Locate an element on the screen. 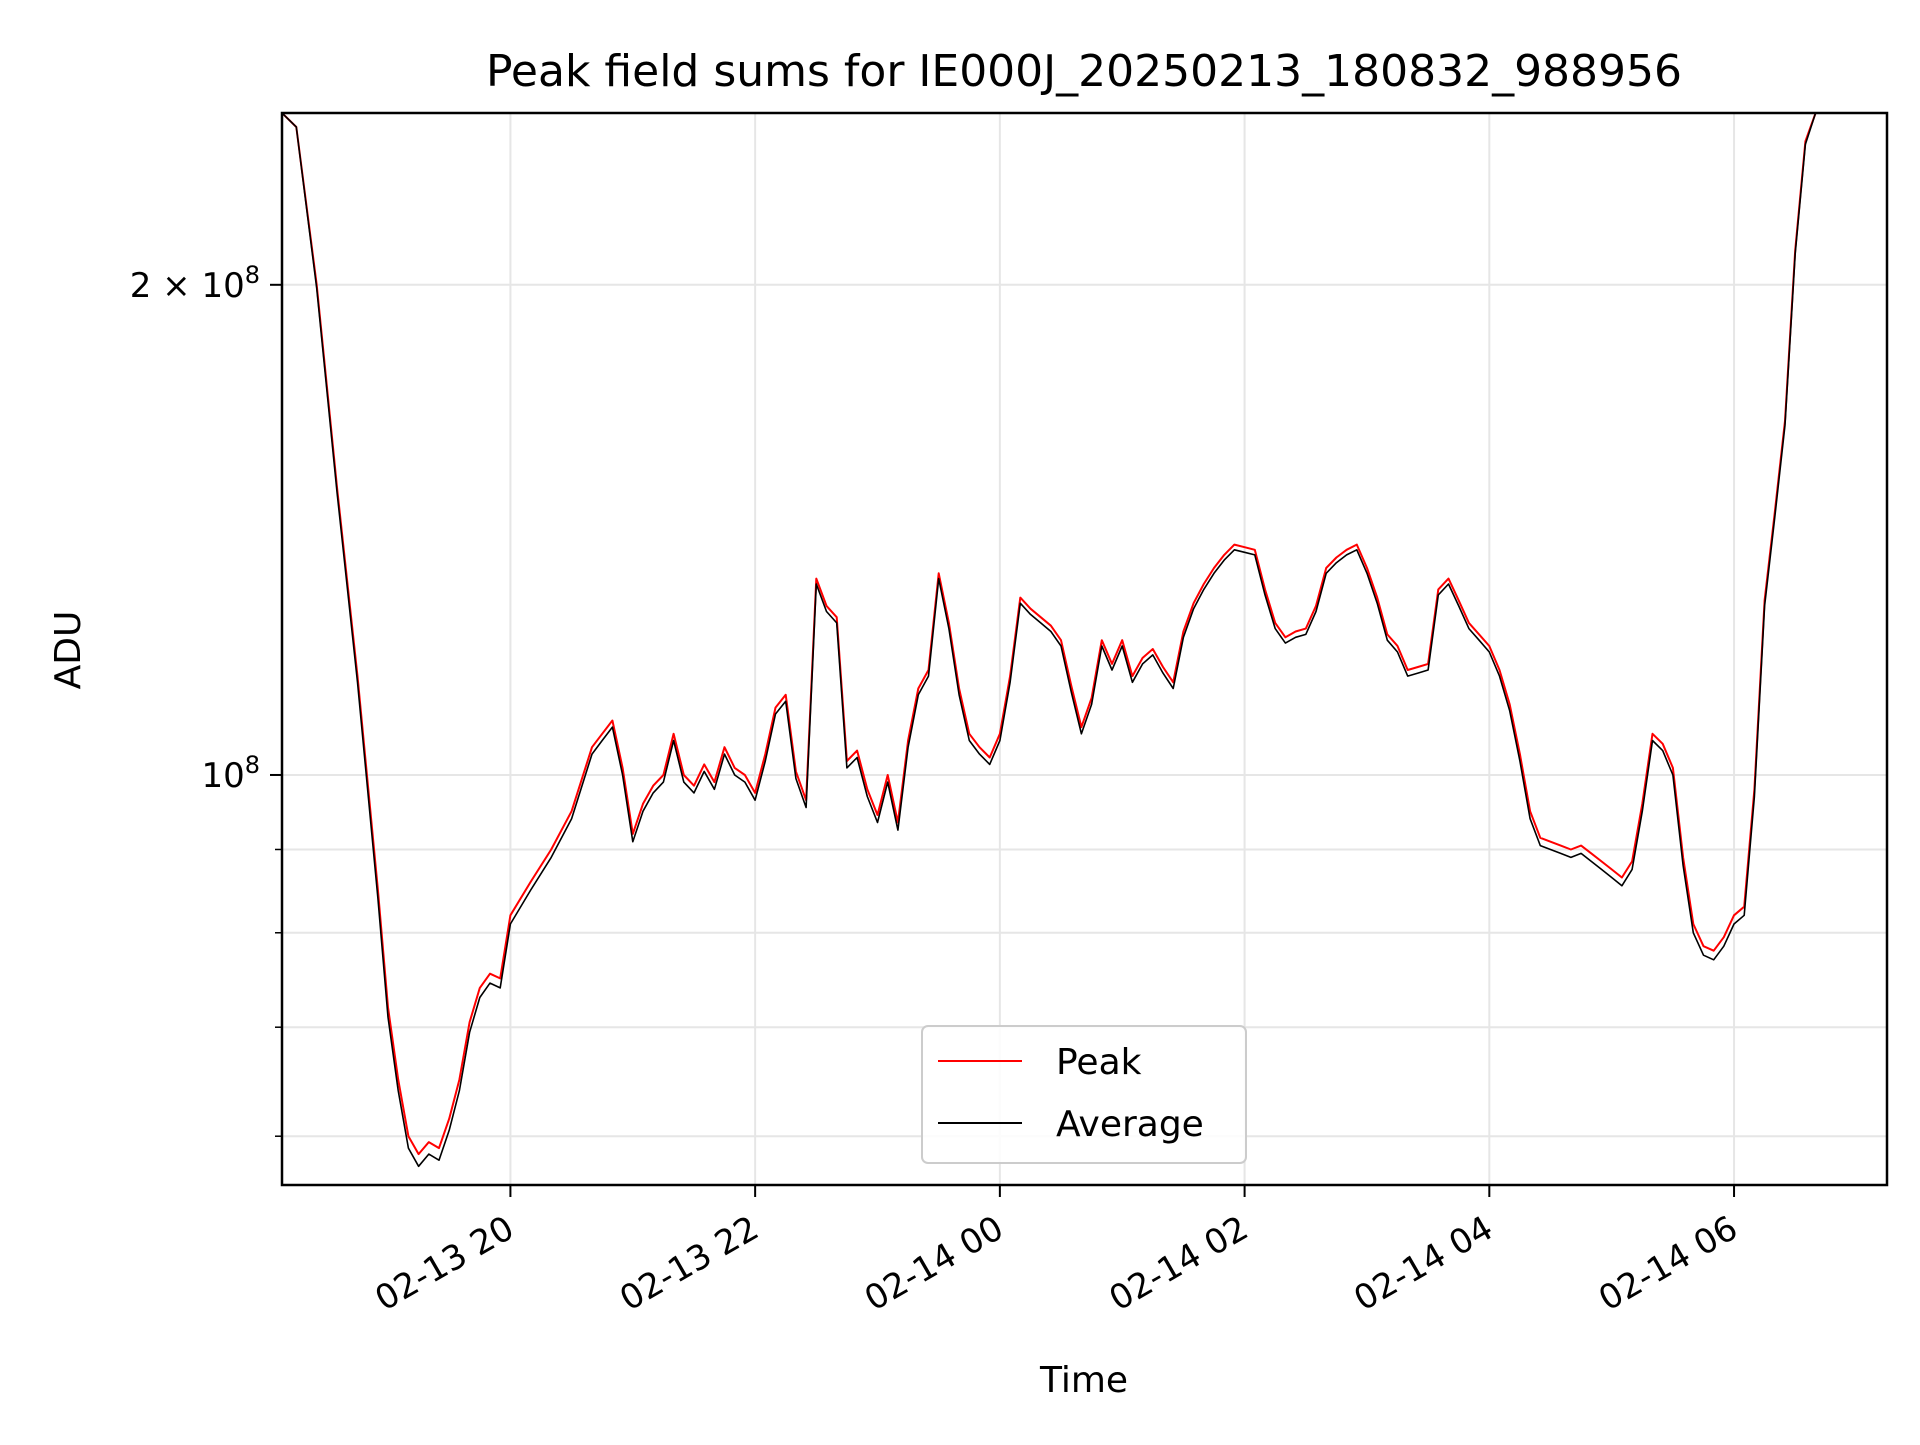 Image resolution: width=1920 pixels, height=1445 pixels. legend-label-average: Average is located at coordinates (1130, 1124).